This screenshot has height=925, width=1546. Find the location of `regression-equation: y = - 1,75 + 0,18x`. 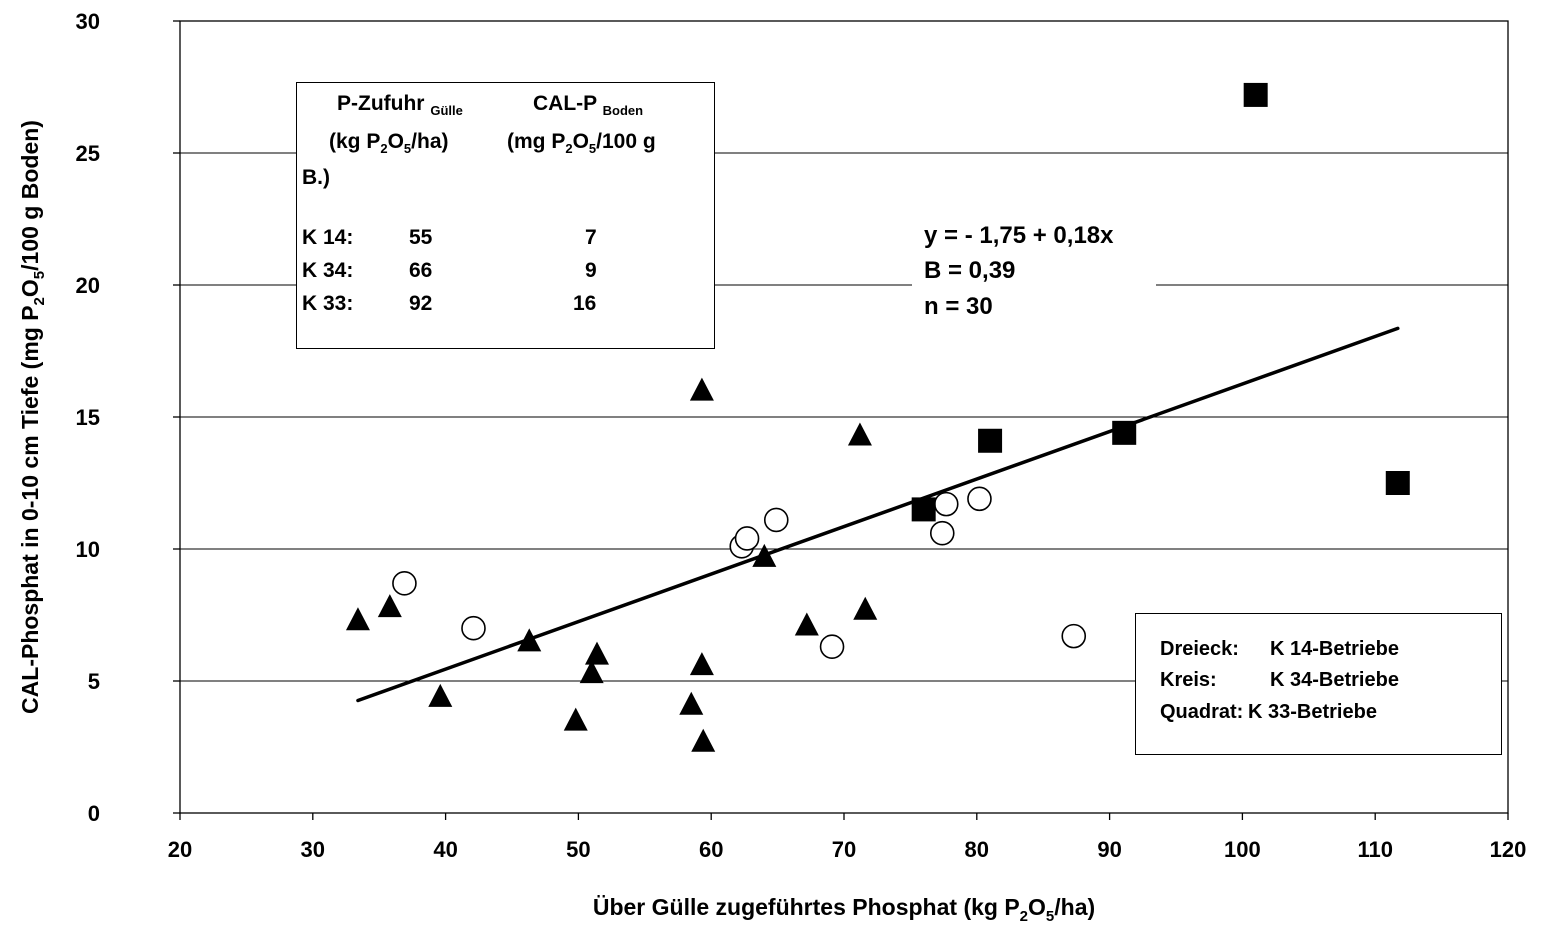

regression-equation: y = - 1,75 + 0,18x is located at coordinates (1019, 235).